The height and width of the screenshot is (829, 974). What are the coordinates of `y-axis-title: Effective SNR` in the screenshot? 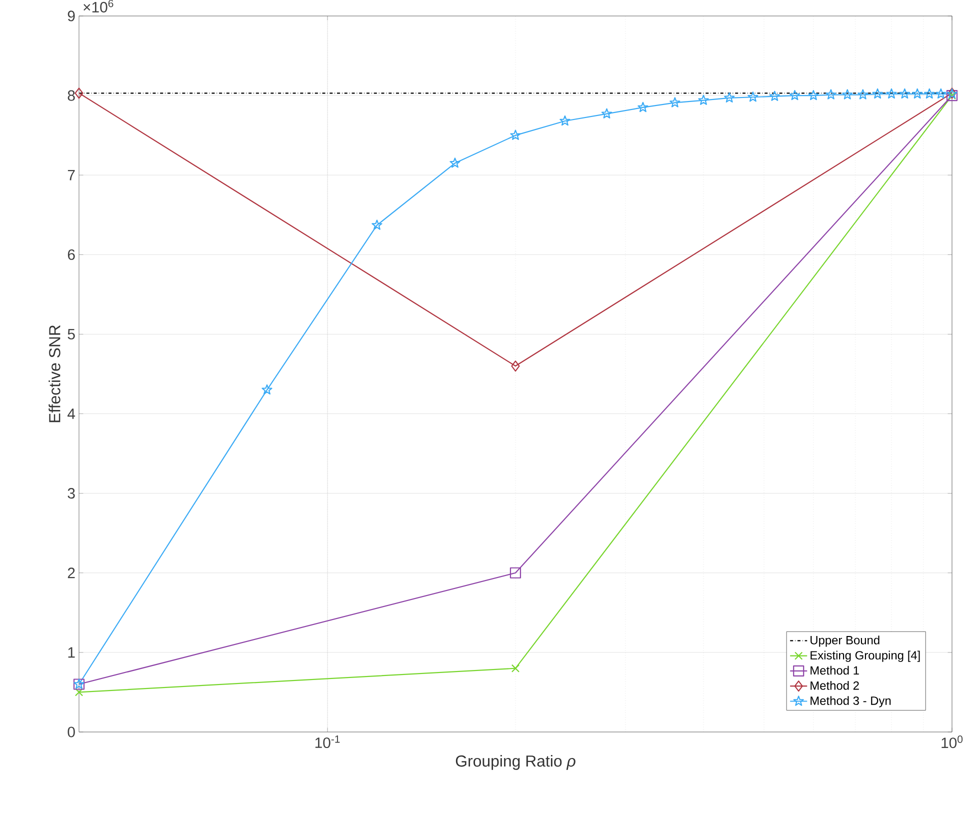 It's located at (54, 373).